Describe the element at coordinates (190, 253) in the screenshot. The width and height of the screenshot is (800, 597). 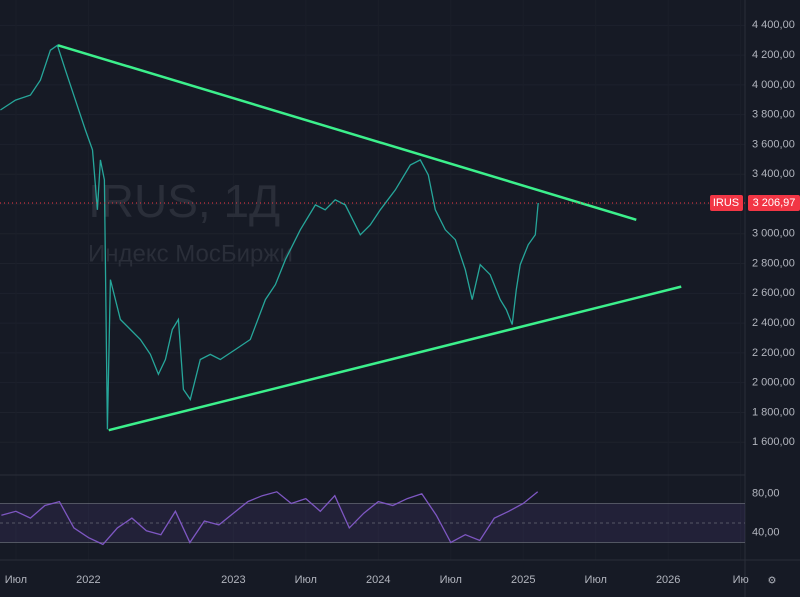
I see `watermark-subtitle: Индекс МосБиржи` at that location.